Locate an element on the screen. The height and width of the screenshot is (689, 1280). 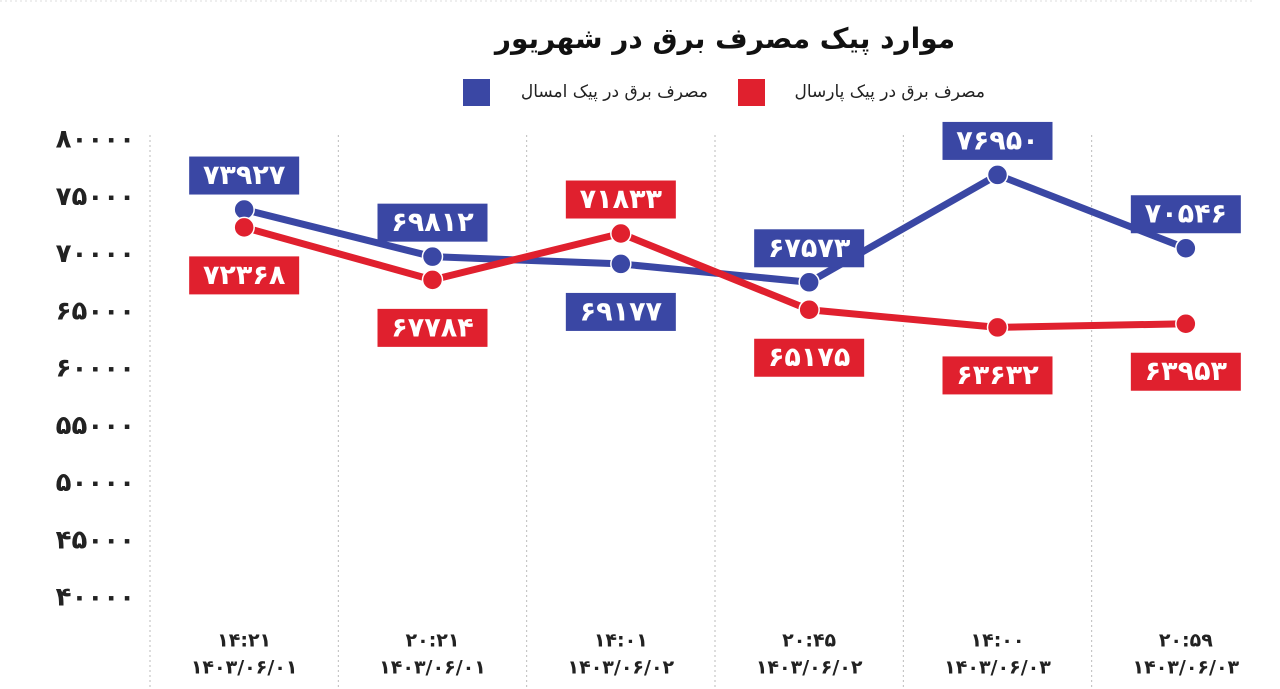
value-label: ۷۰۵۴۶ is located at coordinates (1185, 214).